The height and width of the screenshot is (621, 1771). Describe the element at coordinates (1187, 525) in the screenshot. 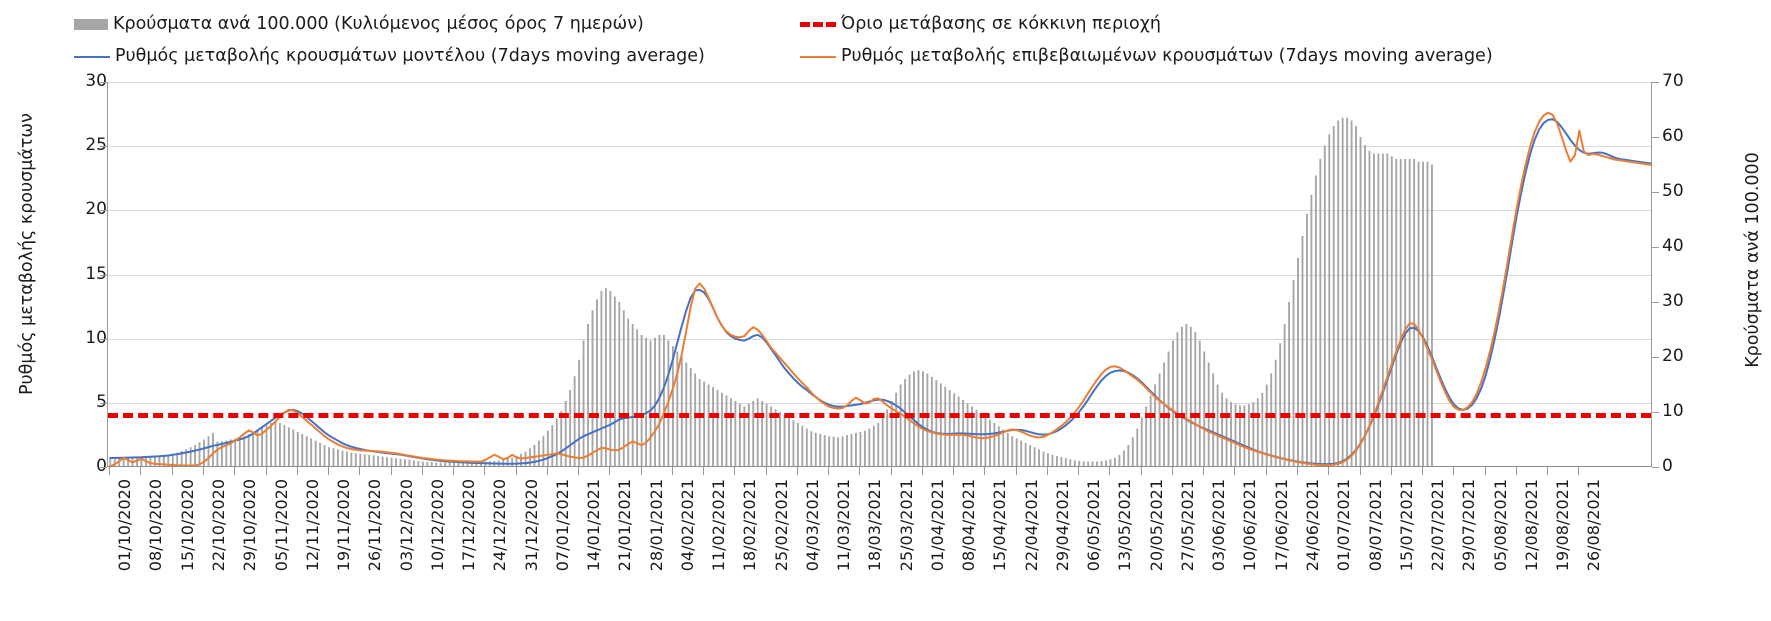

I see `x-axis-tick-label: 27/05/2021` at that location.